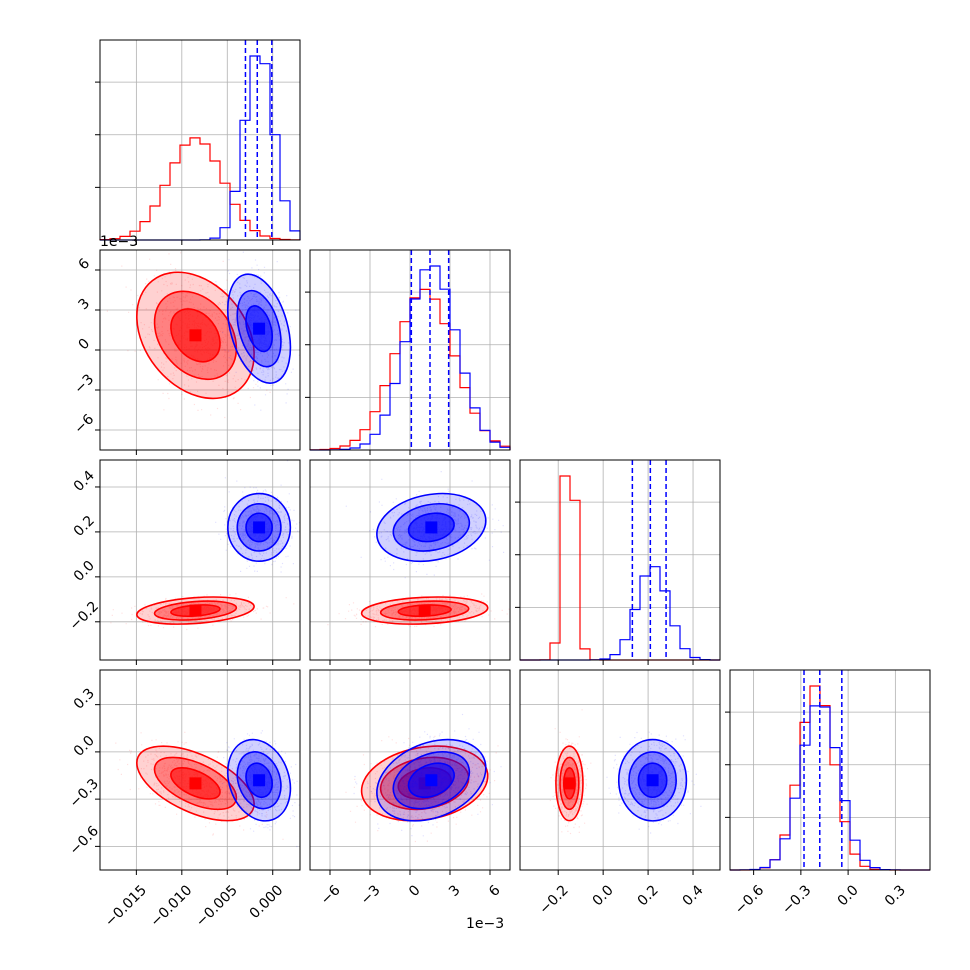 Image resolution: width=970 pixels, height=970 pixels. I want to click on offset-label-top: 1e−3, so click(119, 242).